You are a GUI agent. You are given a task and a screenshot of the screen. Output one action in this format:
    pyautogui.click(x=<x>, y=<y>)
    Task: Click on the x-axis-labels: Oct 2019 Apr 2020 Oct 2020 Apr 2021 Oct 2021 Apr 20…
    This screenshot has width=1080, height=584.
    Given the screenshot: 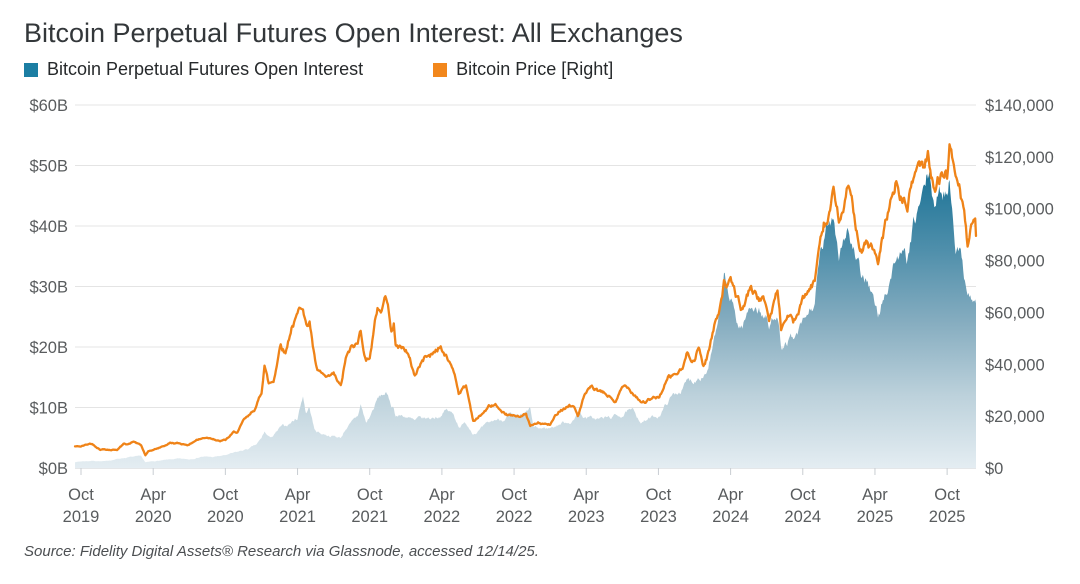 What is the action you would take?
    pyautogui.click(x=514, y=506)
    